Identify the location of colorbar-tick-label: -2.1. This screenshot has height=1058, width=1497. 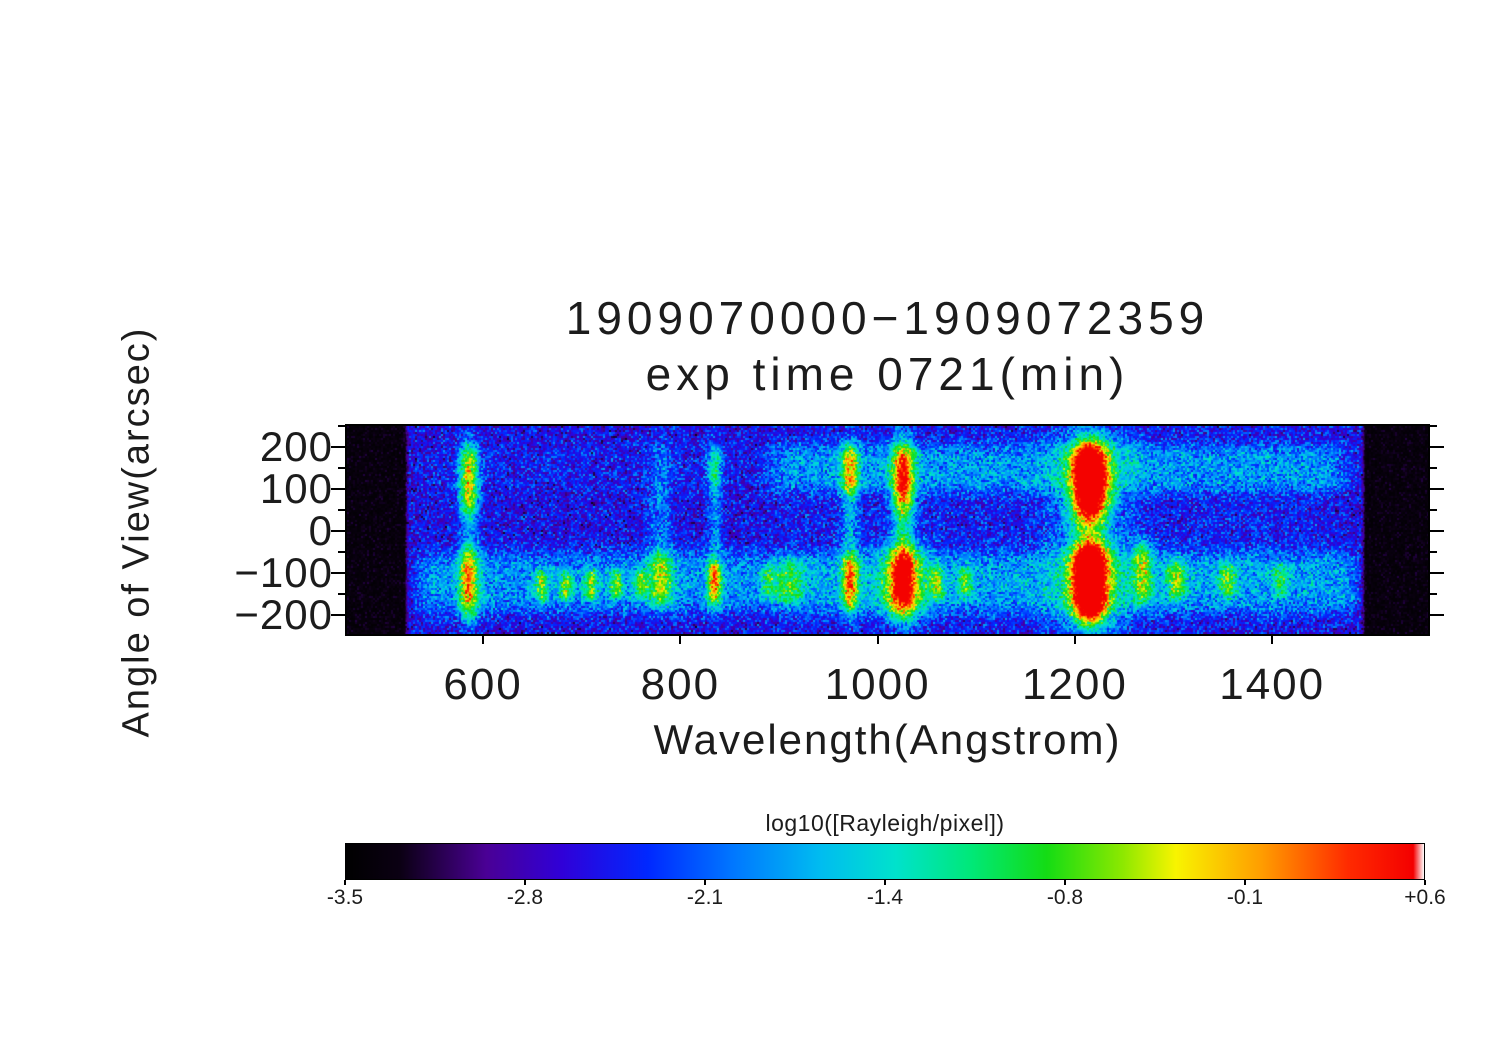
(705, 897).